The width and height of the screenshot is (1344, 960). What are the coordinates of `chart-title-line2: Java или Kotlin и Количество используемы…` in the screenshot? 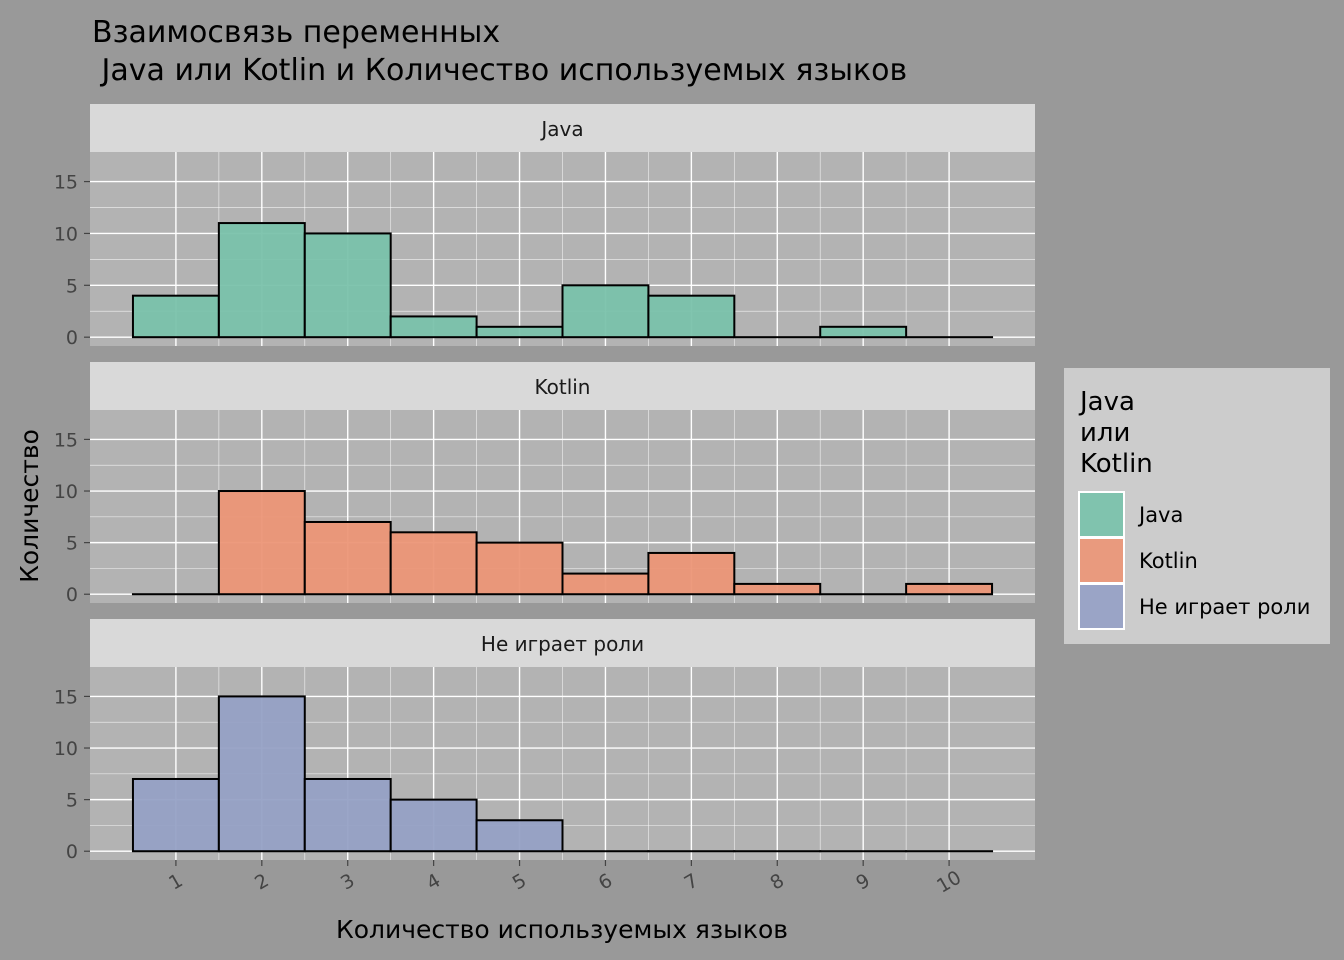 It's located at (499, 70).